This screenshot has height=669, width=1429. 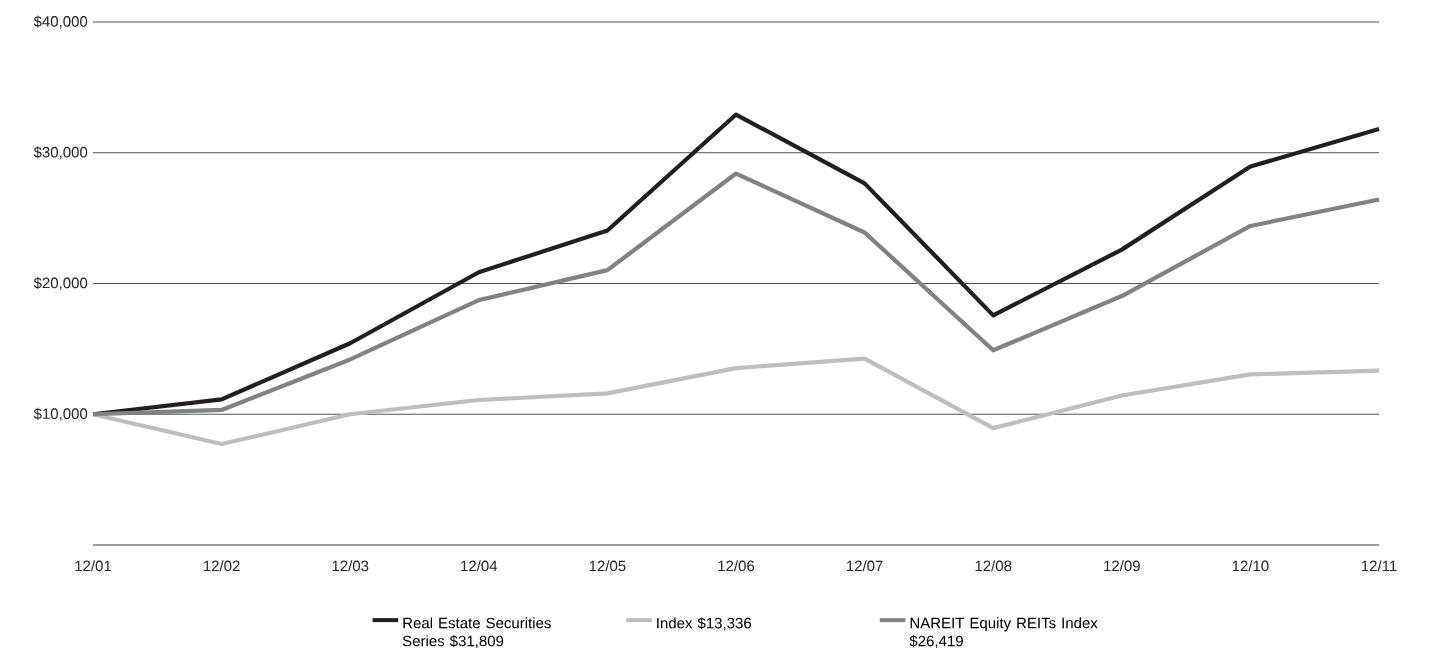 I want to click on x-tick-label: 12/01, so click(x=93, y=566).